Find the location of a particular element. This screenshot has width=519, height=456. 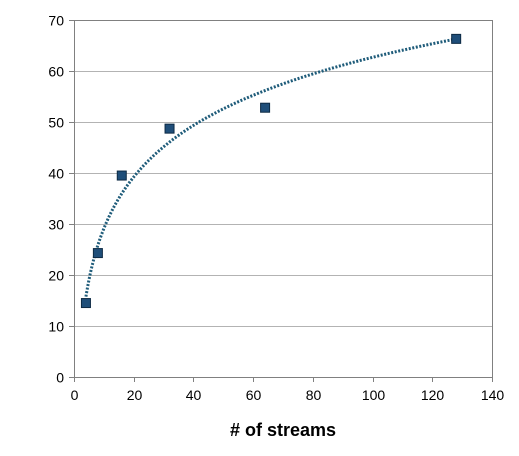

x-tick-label: 80 is located at coordinates (314, 395).